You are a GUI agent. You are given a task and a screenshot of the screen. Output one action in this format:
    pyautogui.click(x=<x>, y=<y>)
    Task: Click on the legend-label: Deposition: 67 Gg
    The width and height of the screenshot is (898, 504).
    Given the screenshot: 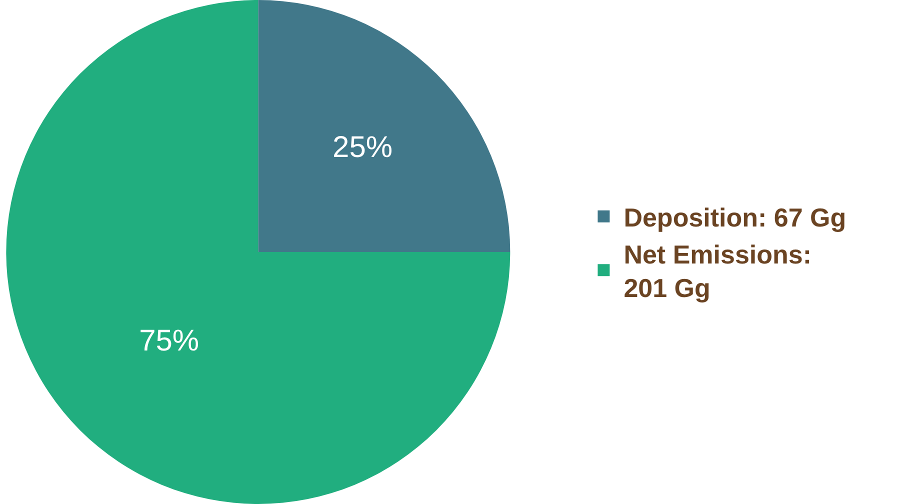 What is the action you would take?
    pyautogui.click(x=735, y=217)
    